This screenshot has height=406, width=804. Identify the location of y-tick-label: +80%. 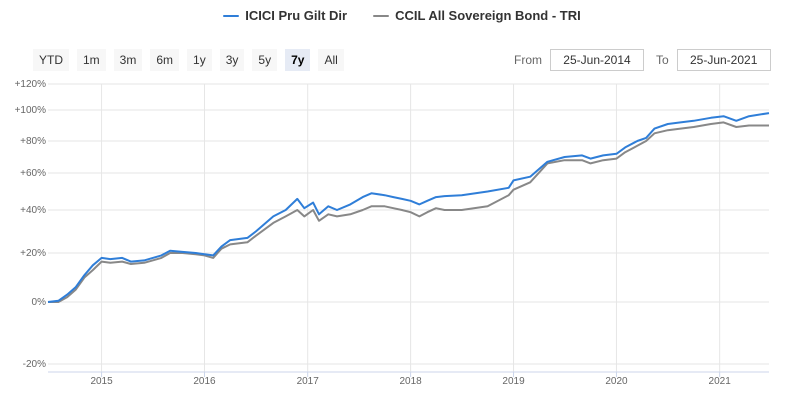
(33, 141).